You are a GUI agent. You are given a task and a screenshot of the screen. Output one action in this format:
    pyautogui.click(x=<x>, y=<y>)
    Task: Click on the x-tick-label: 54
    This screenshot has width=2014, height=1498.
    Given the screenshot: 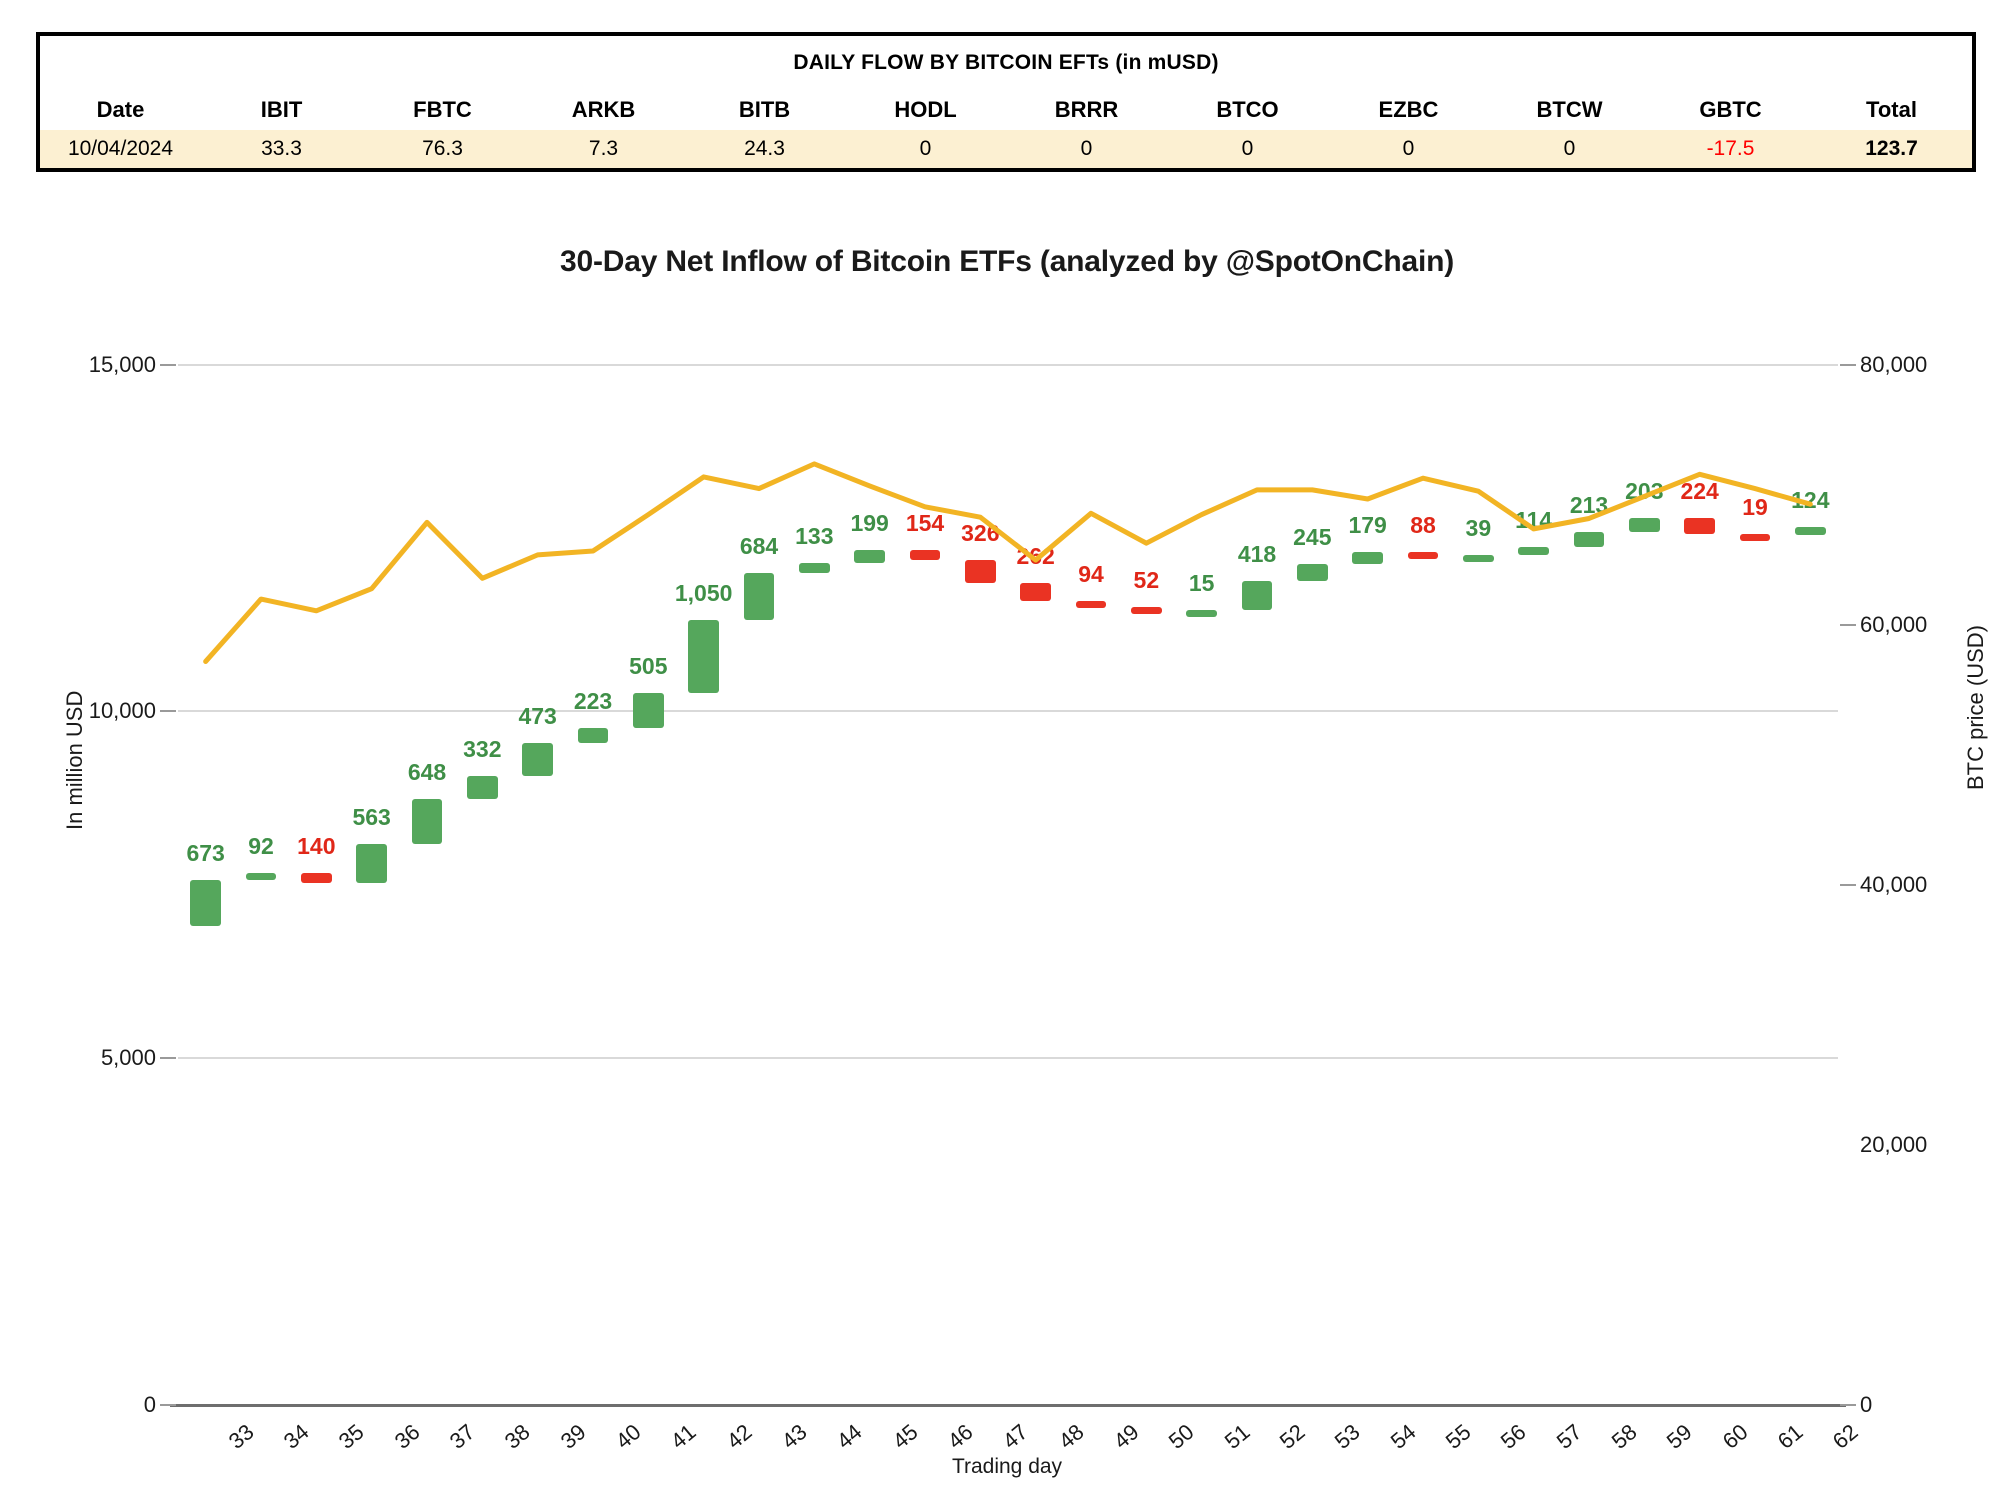 What is the action you would take?
    pyautogui.click(x=1403, y=1436)
    